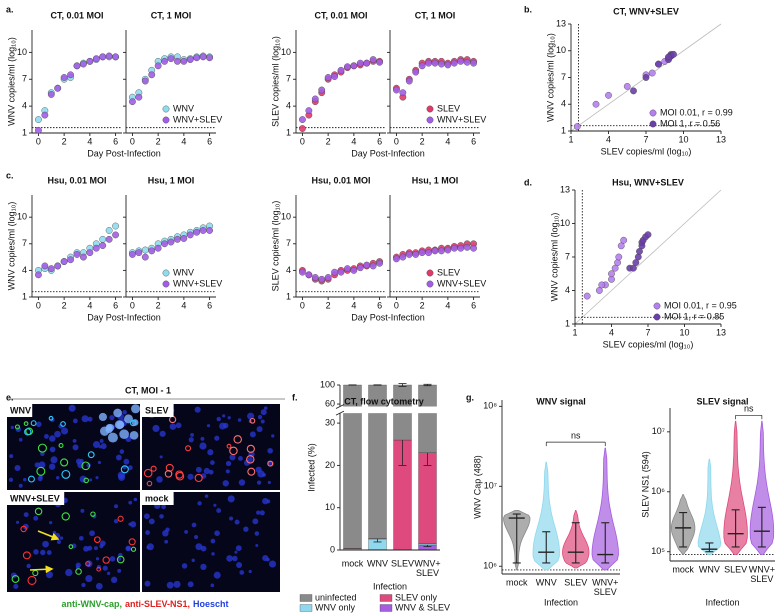 The image size is (782, 613). I want to click on chart-title: SLEV signal, so click(722, 401).